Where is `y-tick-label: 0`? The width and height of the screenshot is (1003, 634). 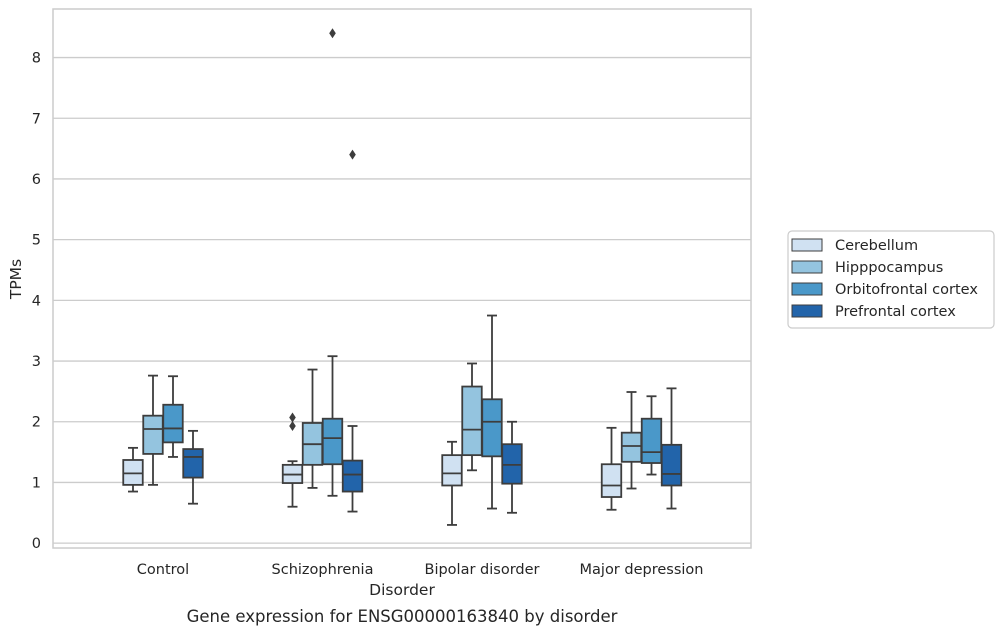
y-tick-label: 0 is located at coordinates (36, 544).